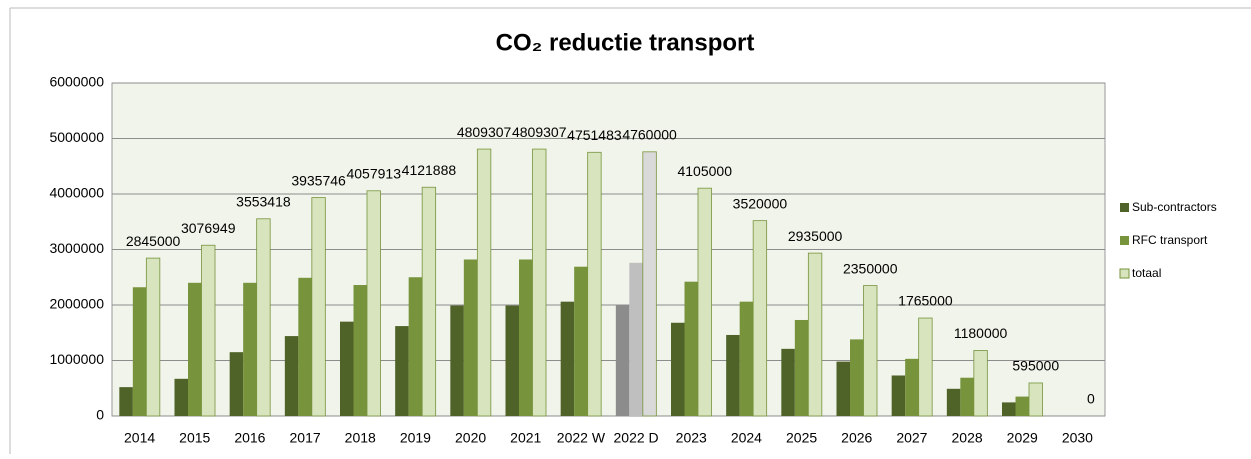 This screenshot has width=1251, height=459. What do you see at coordinates (208, 228) in the screenshot?
I see `data-label: 3076949` at bounding box center [208, 228].